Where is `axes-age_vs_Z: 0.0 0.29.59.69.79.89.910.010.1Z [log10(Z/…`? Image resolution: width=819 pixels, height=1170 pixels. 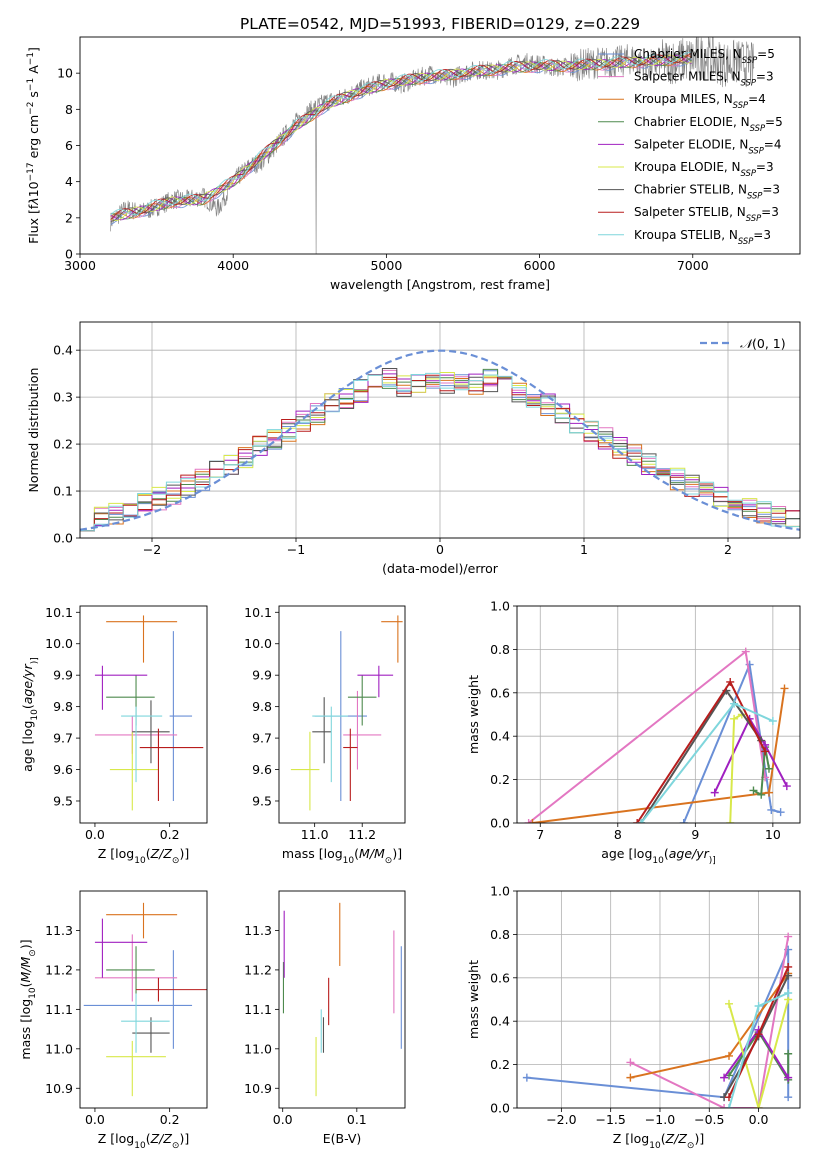
axes-age_vs_Z: 0.0 0.29.59.69.79.89.910.010.1Z [log10(Z/… is located at coordinates (114, 735).